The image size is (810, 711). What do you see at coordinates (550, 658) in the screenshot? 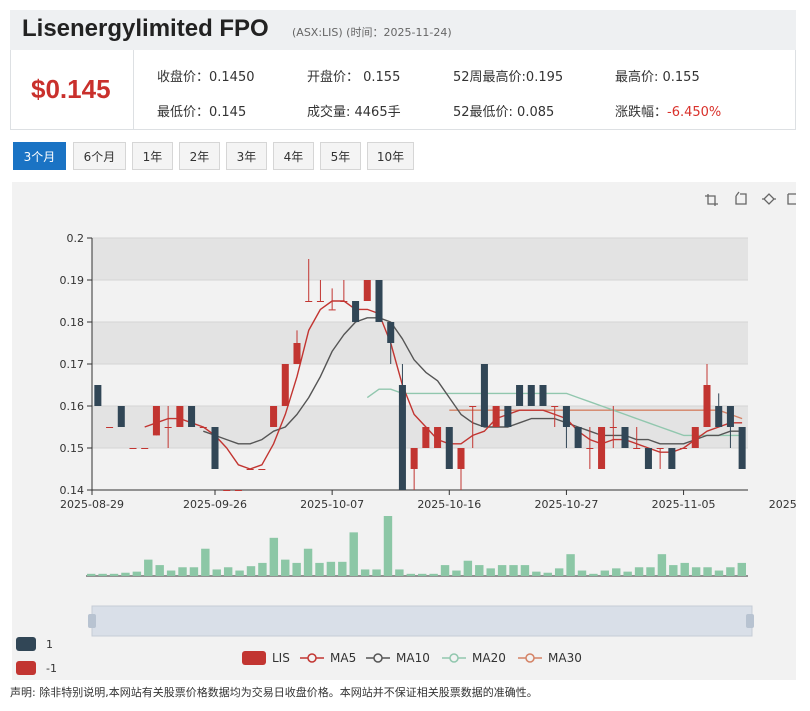
I see `legend-item-ma30: MA30` at bounding box center [550, 658].